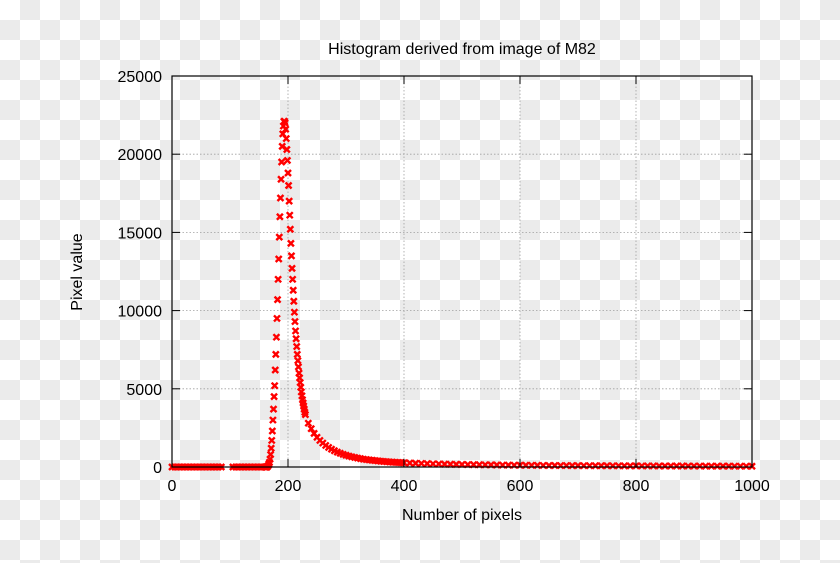 Image resolution: width=840 pixels, height=563 pixels. Describe the element at coordinates (144, 390) in the screenshot. I see `y-tick-label: 5000` at that location.